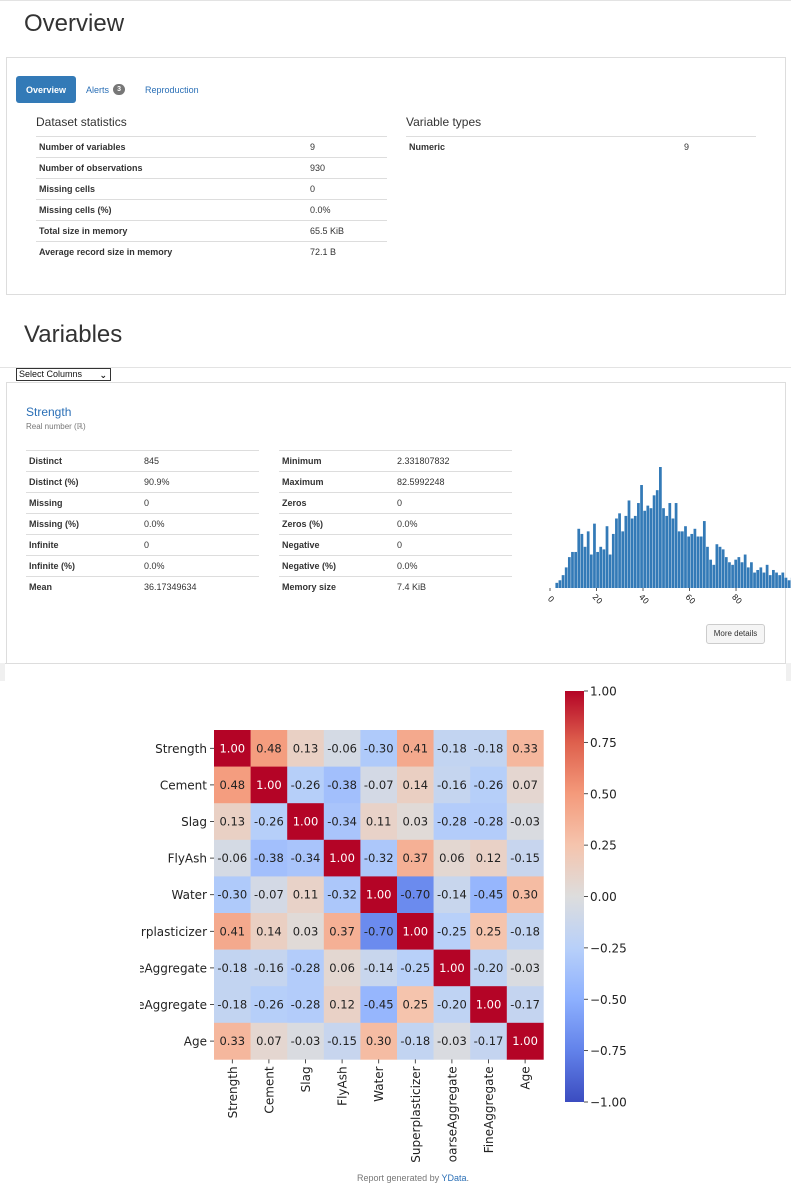 The image size is (791, 1194). I want to click on heatmap-value-label: 0.41, so click(415, 748).